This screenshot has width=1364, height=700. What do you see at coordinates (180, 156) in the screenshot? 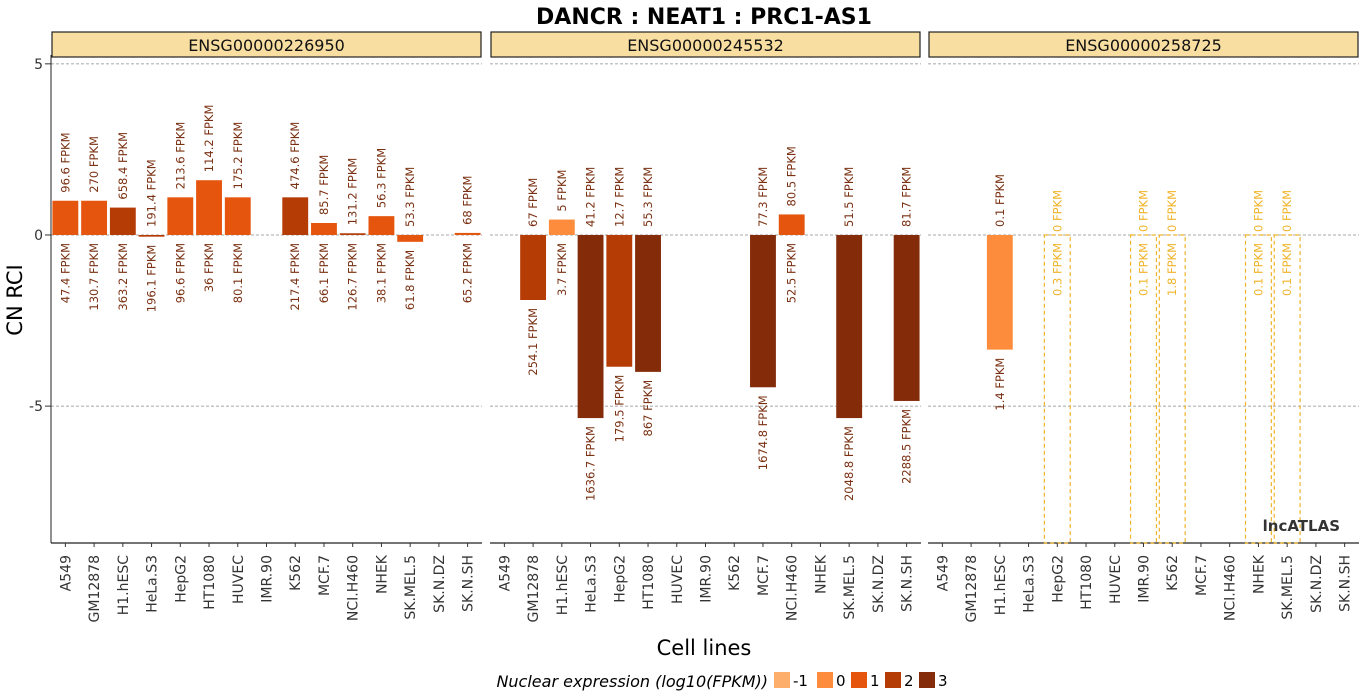
I see `bar-label-top: 213.6 FPKM` at bounding box center [180, 156].